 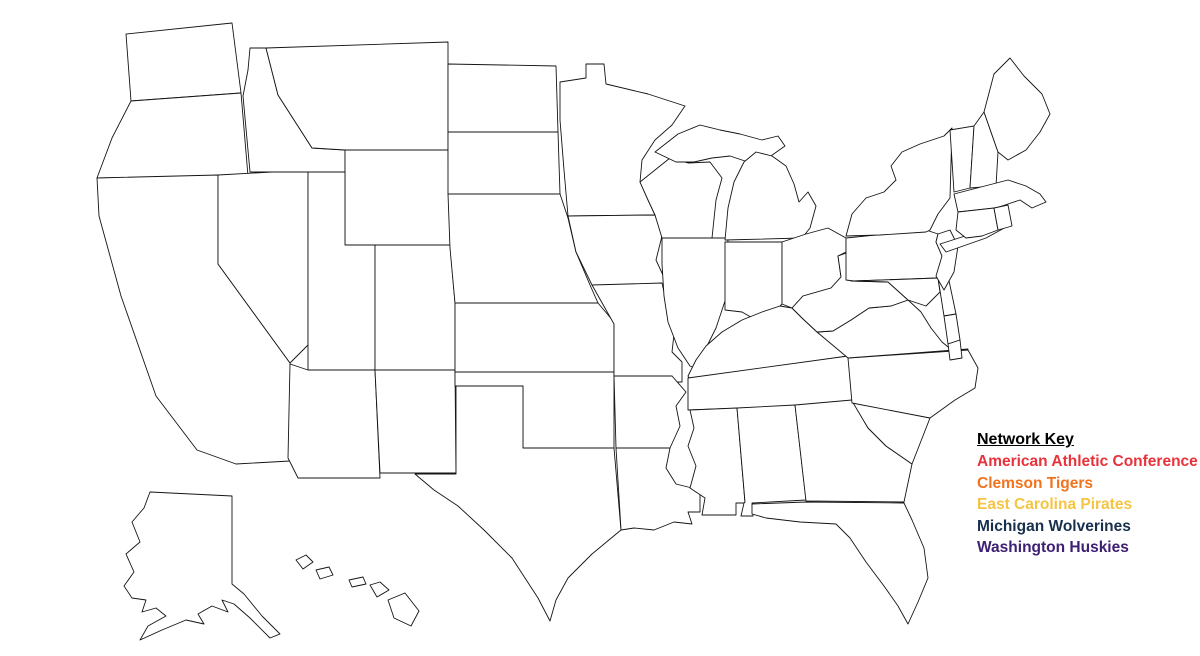 I want to click on state-pennsylvania, so click(x=894, y=255).